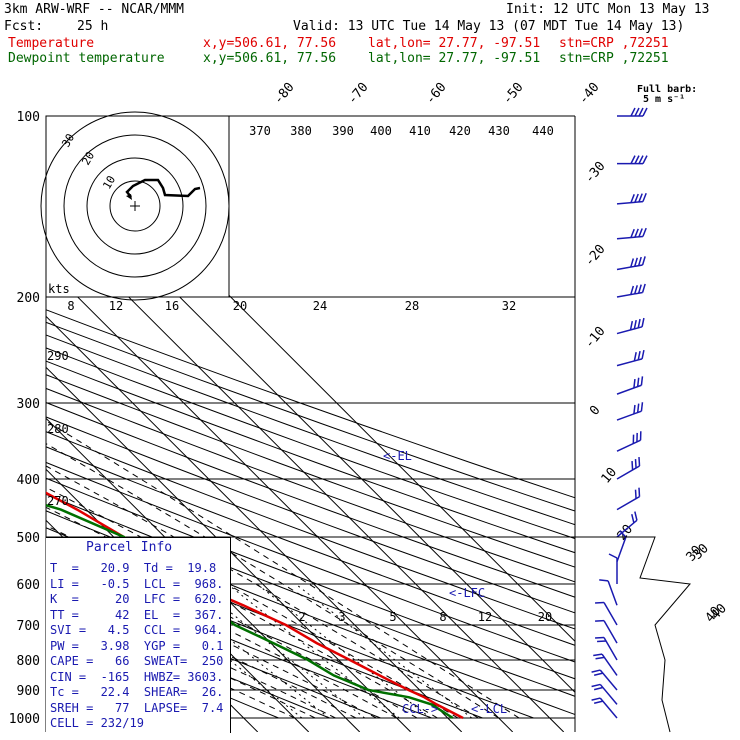 The width and height of the screenshot is (740, 740). What do you see at coordinates (137, 630) in the screenshot?
I see `parcel-info-row: SVI = 4.5 CCL = 964.` at bounding box center [137, 630].